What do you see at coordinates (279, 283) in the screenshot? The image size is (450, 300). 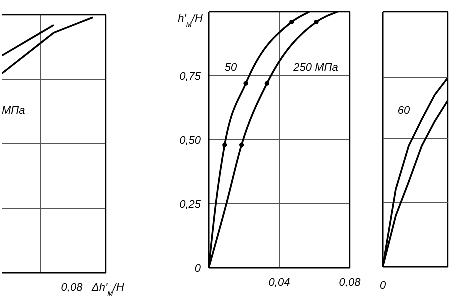 I see `x-tick-label: 0,04` at bounding box center [279, 283].